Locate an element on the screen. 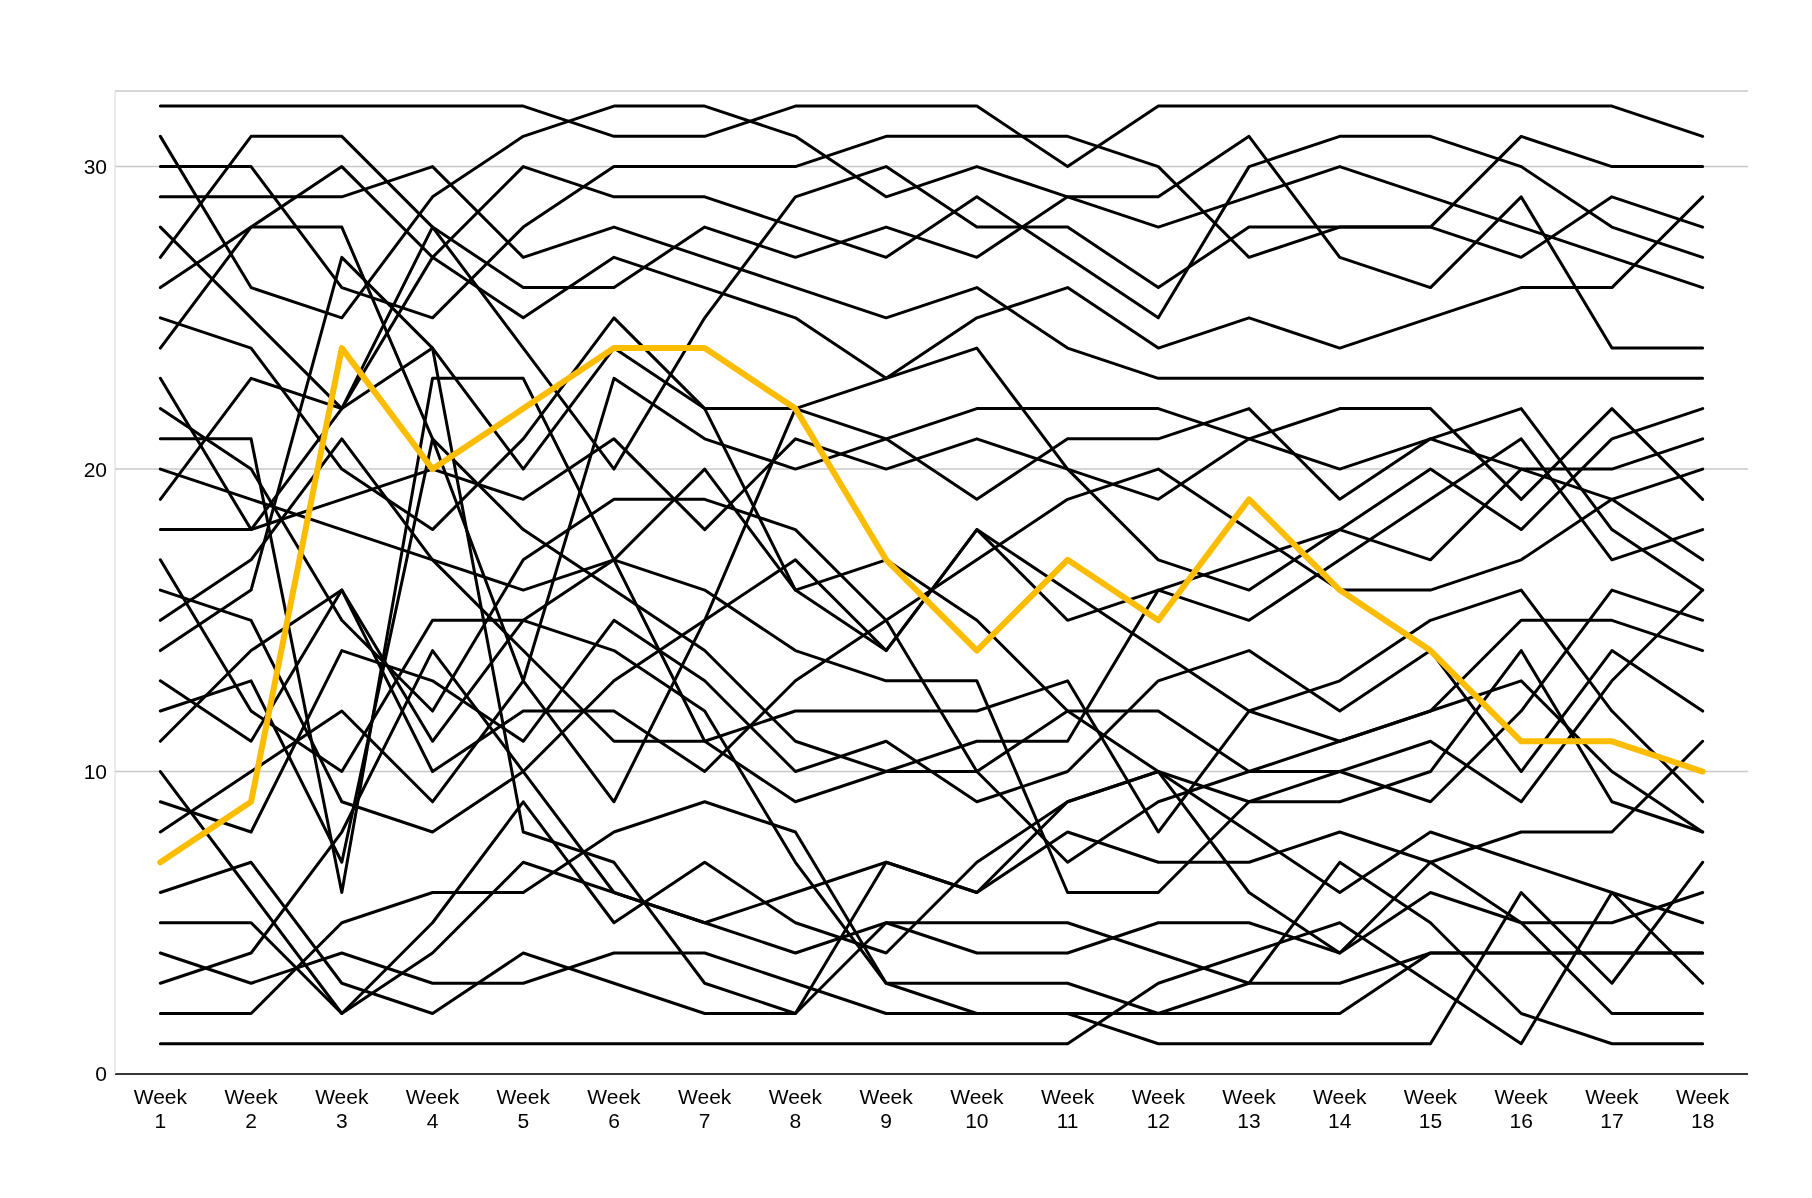 This screenshot has height=1198, width=1812. x-tick-label: Week 6 is located at coordinates (614, 1108).